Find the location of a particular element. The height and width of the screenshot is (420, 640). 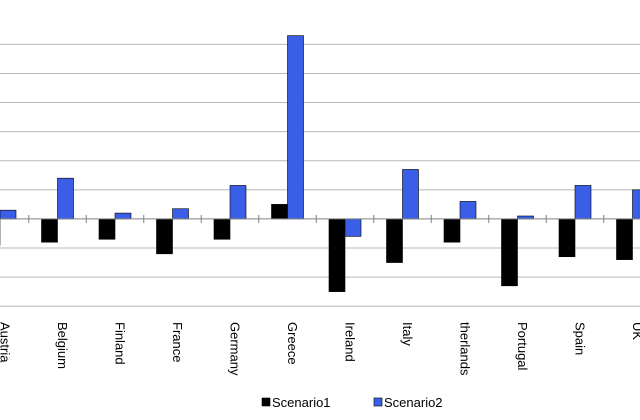

bar-scenario1-france is located at coordinates (164, 236).